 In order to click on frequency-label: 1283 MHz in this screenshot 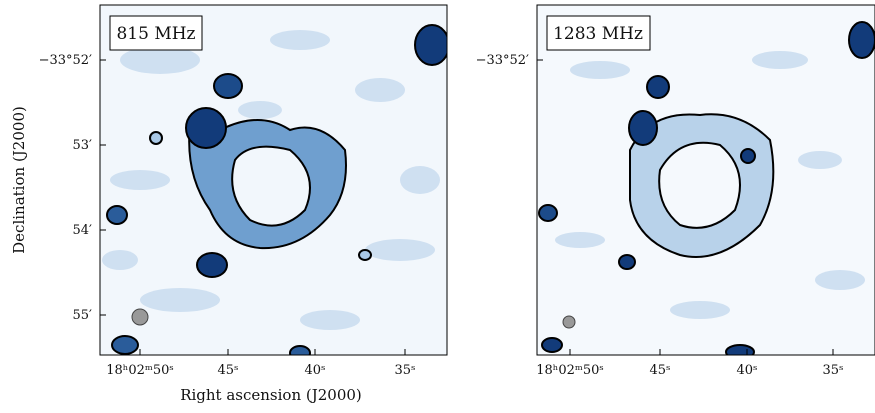, I will do `click(598, 34)`.